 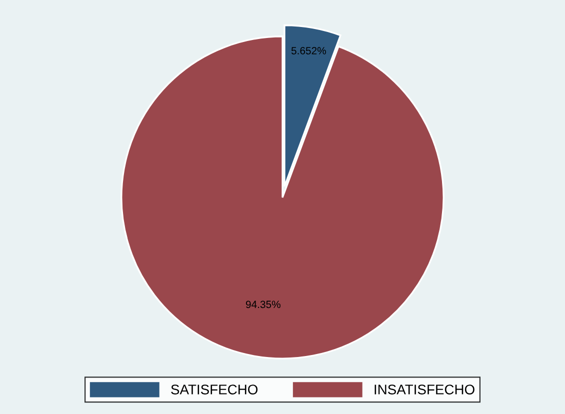 What do you see at coordinates (263, 304) in the screenshot?
I see `data-label: 94.35%` at bounding box center [263, 304].